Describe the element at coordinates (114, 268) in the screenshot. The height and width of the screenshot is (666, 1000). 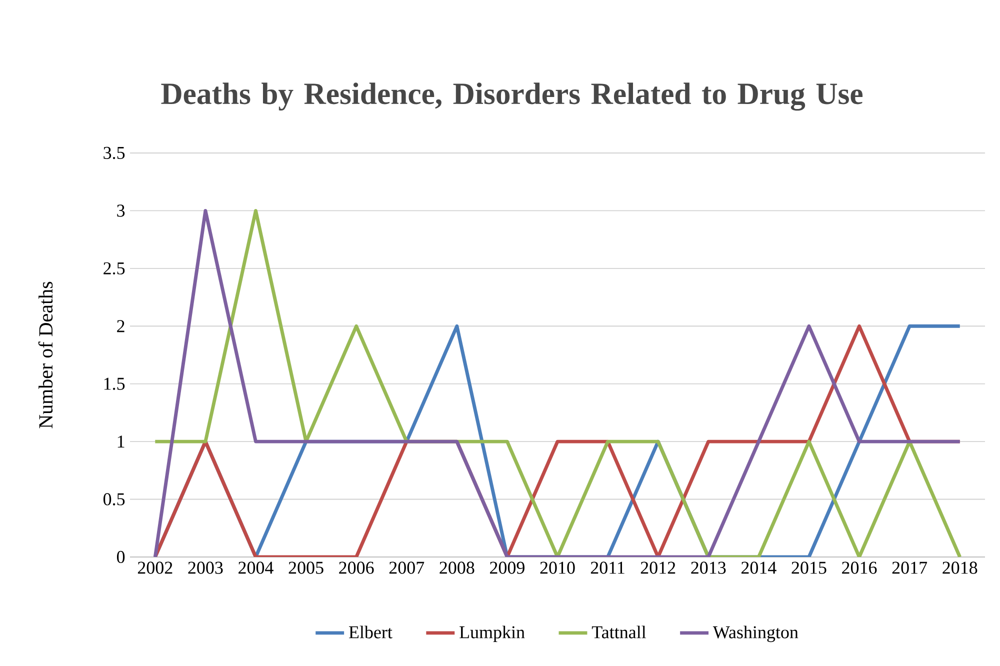
I see `y-tick-label: 2.5` at that location.